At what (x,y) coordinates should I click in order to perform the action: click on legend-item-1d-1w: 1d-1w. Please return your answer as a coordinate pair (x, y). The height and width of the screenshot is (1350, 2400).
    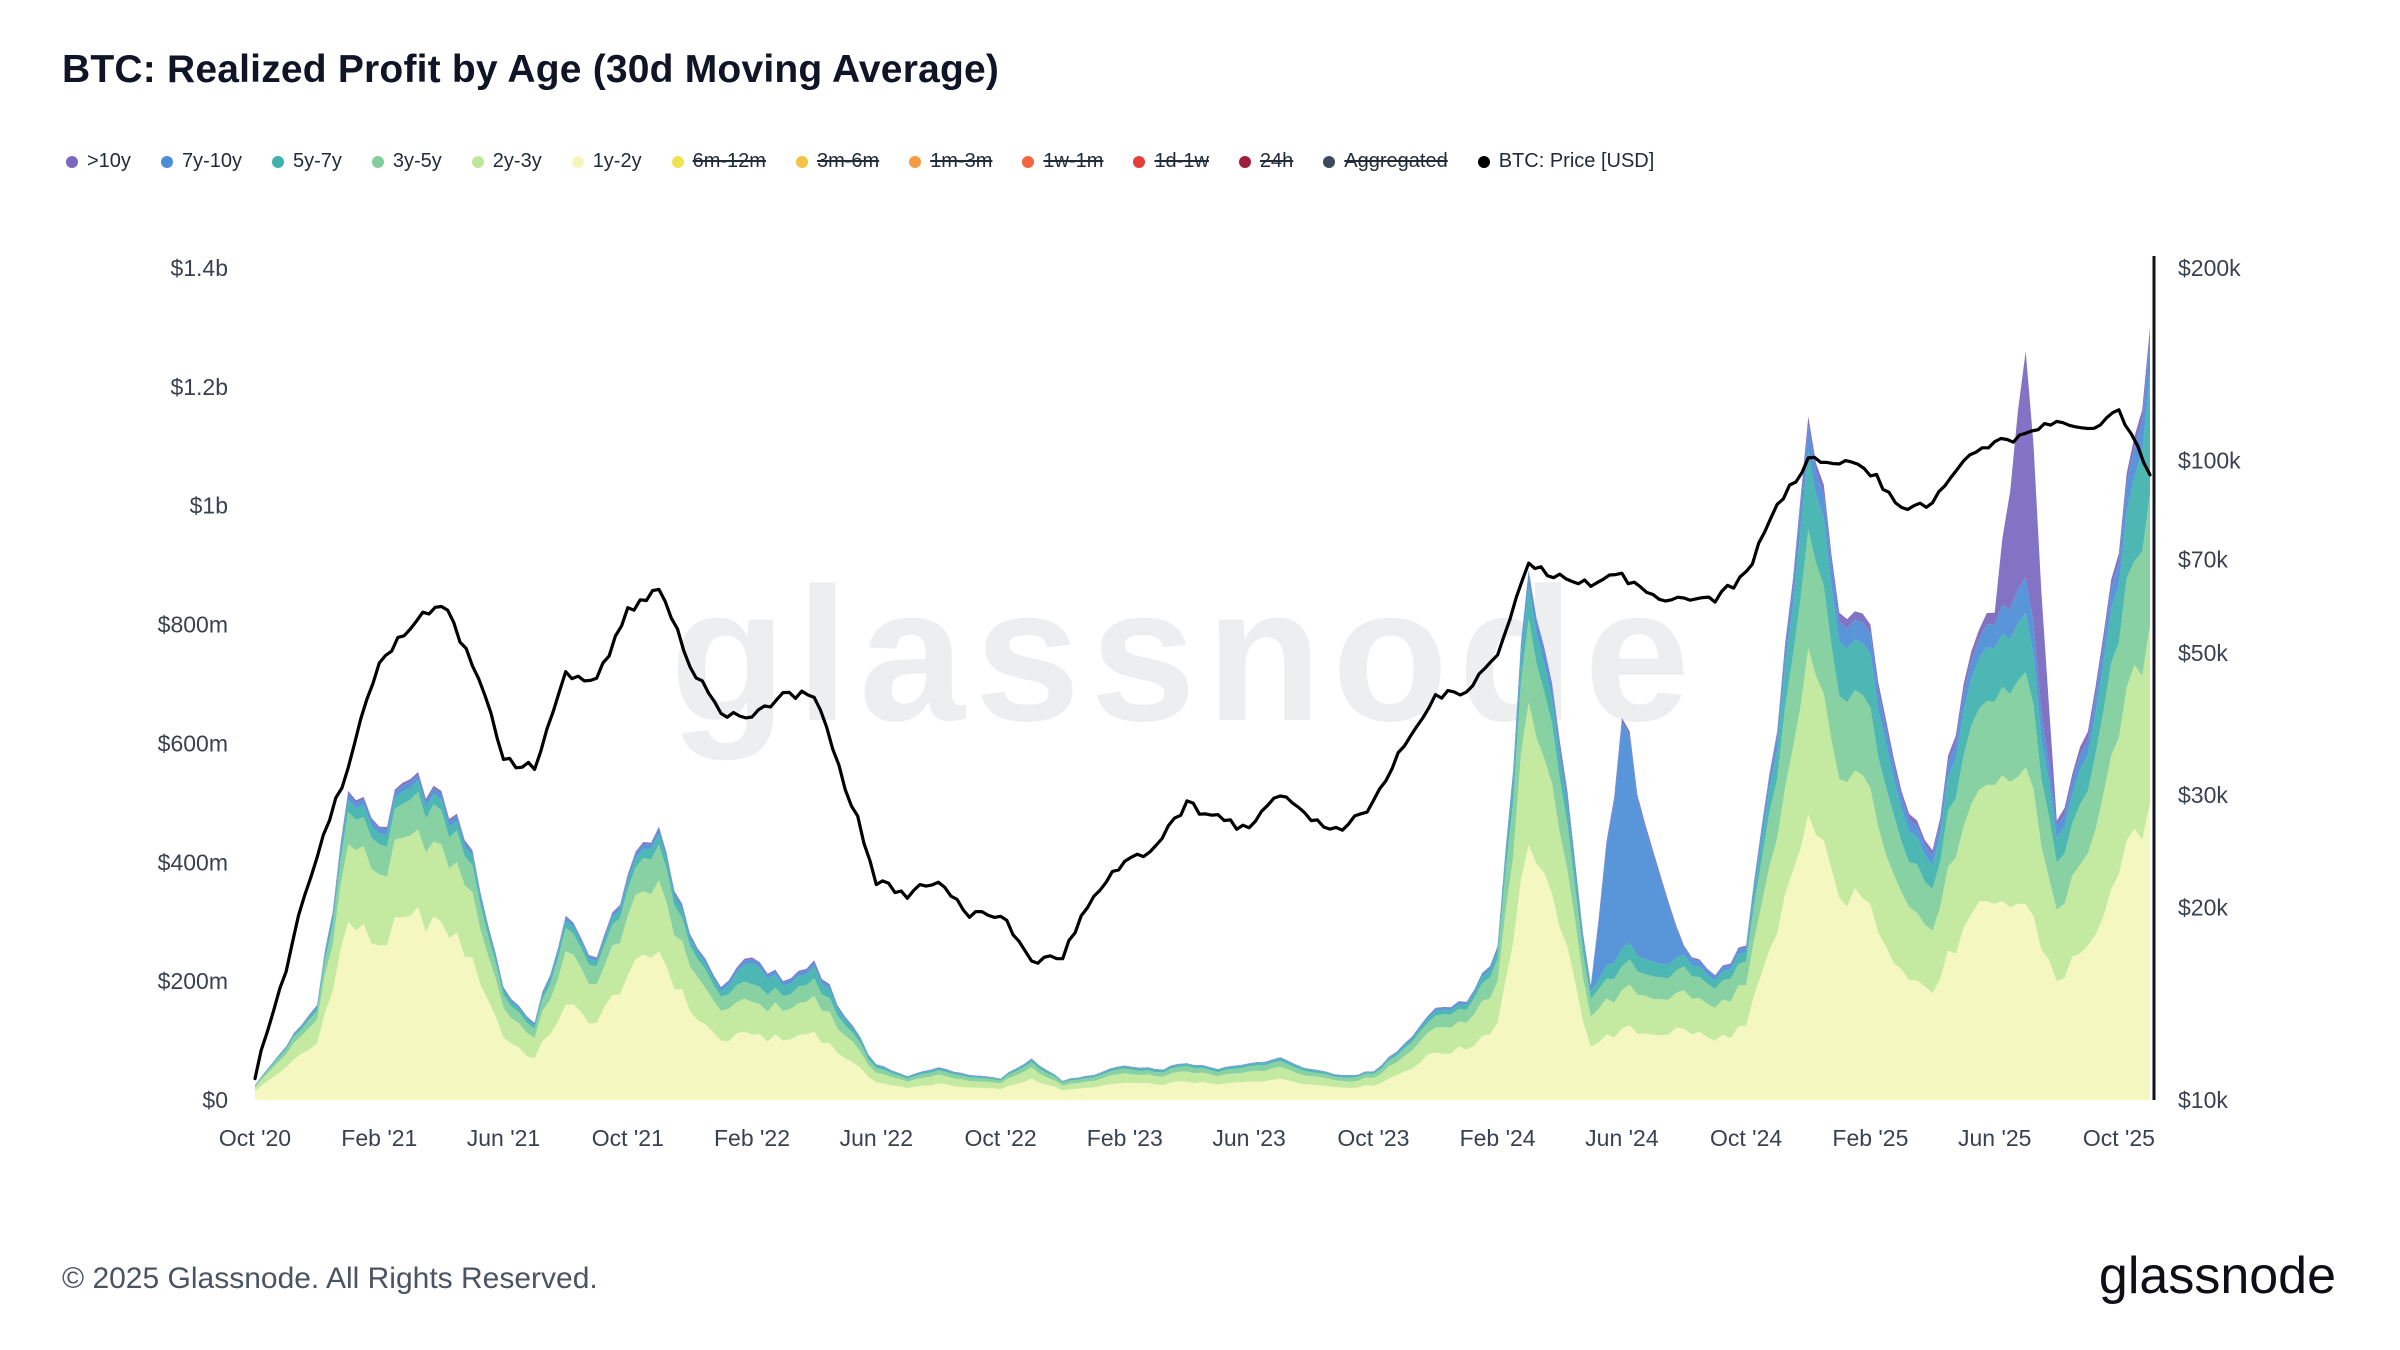
    Looking at the image, I should click on (1171, 161).